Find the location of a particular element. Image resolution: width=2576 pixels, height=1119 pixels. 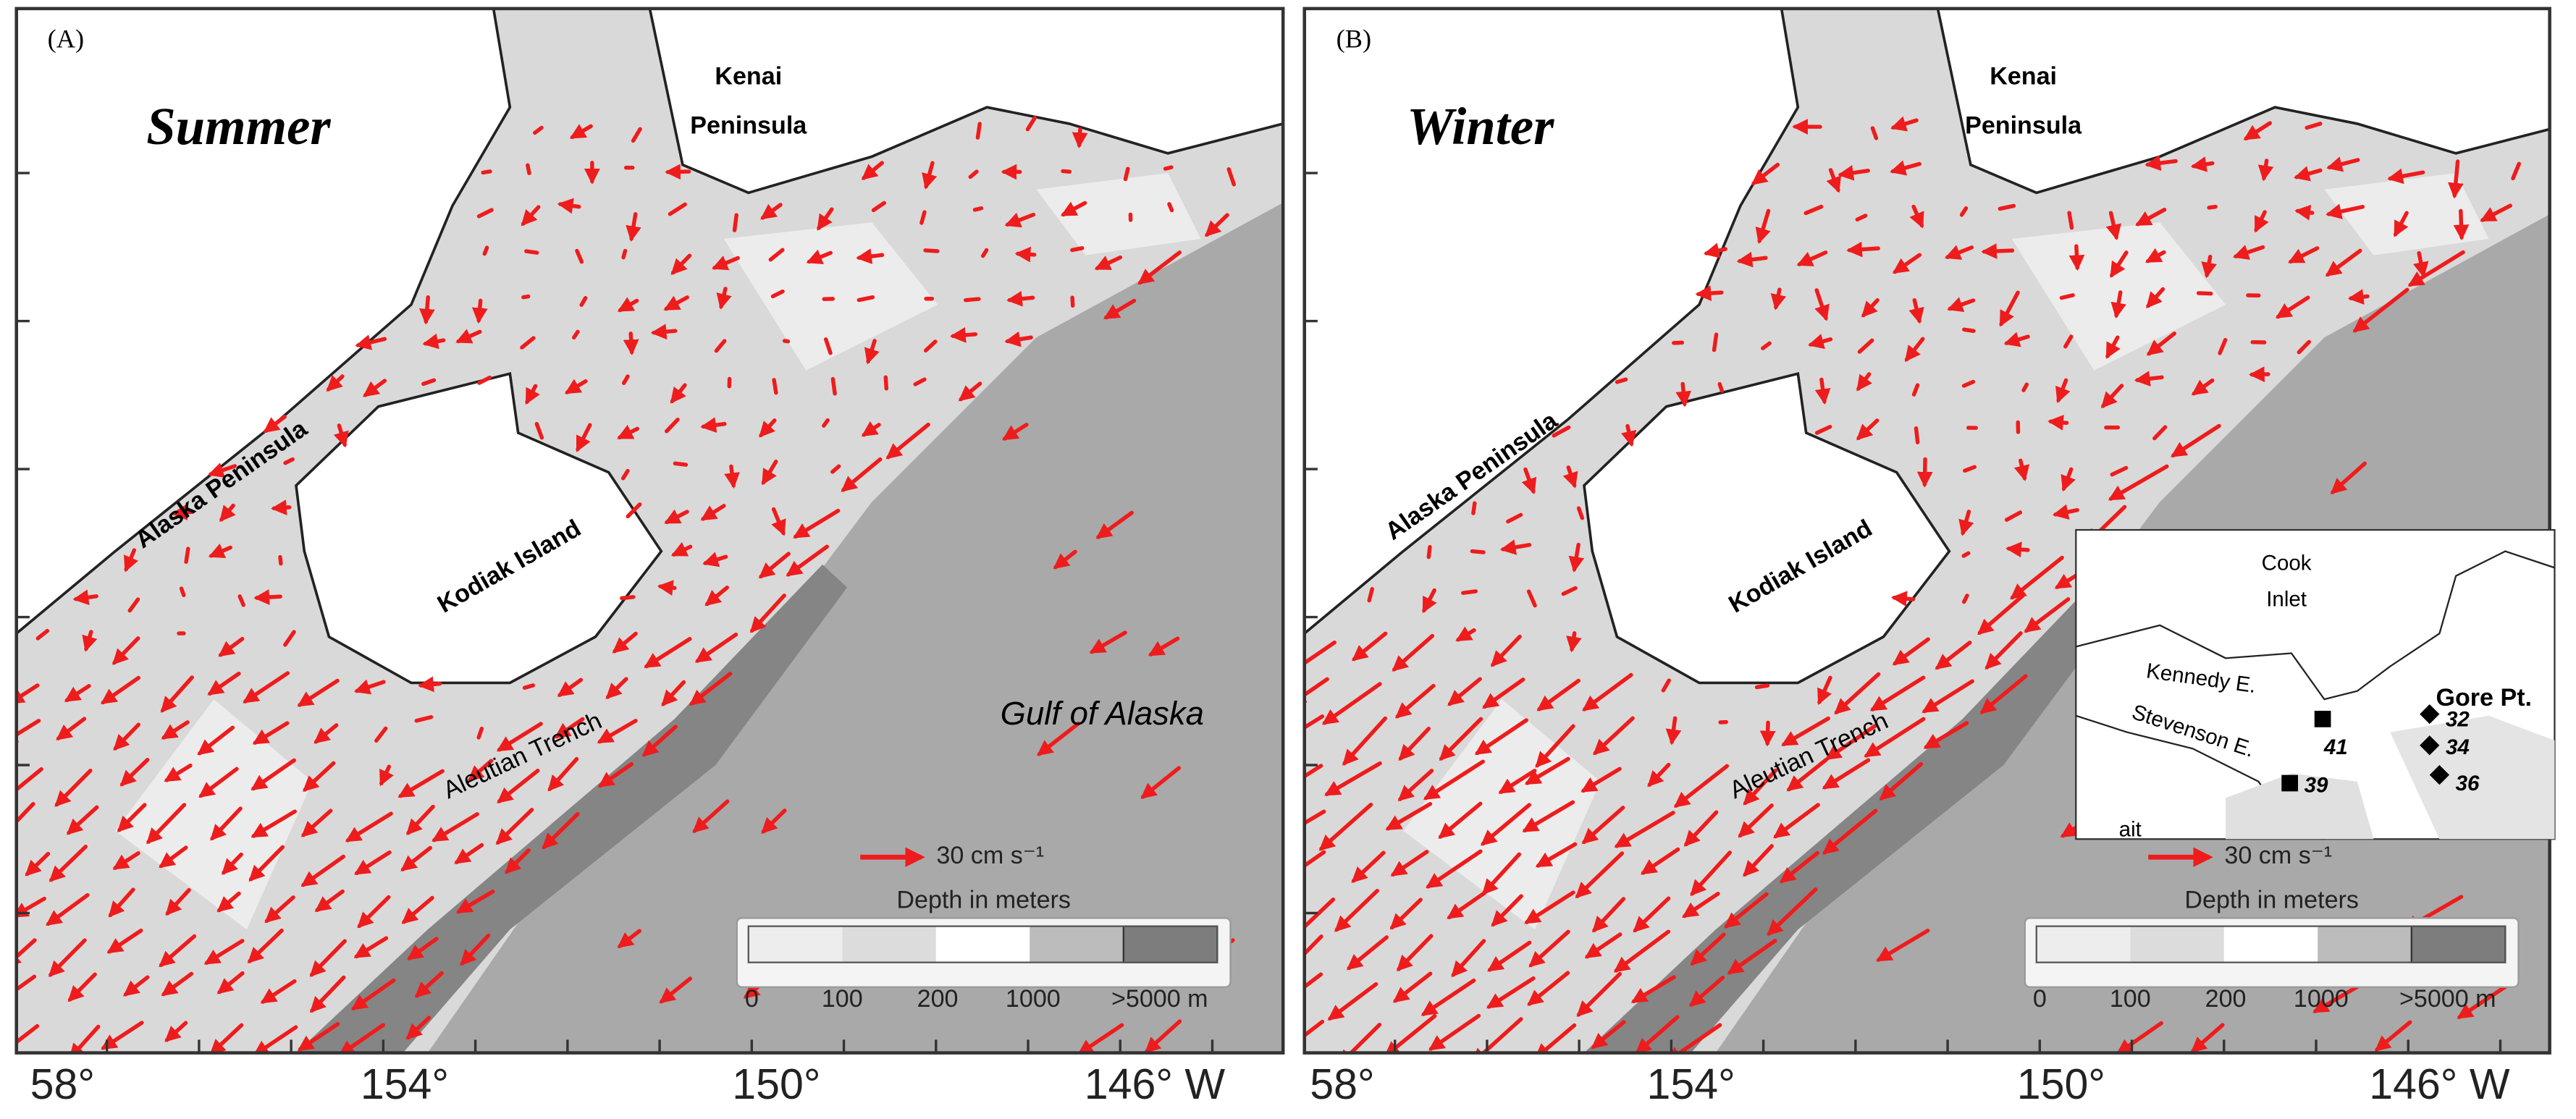

axis-label: 58° is located at coordinates (62, 1084).